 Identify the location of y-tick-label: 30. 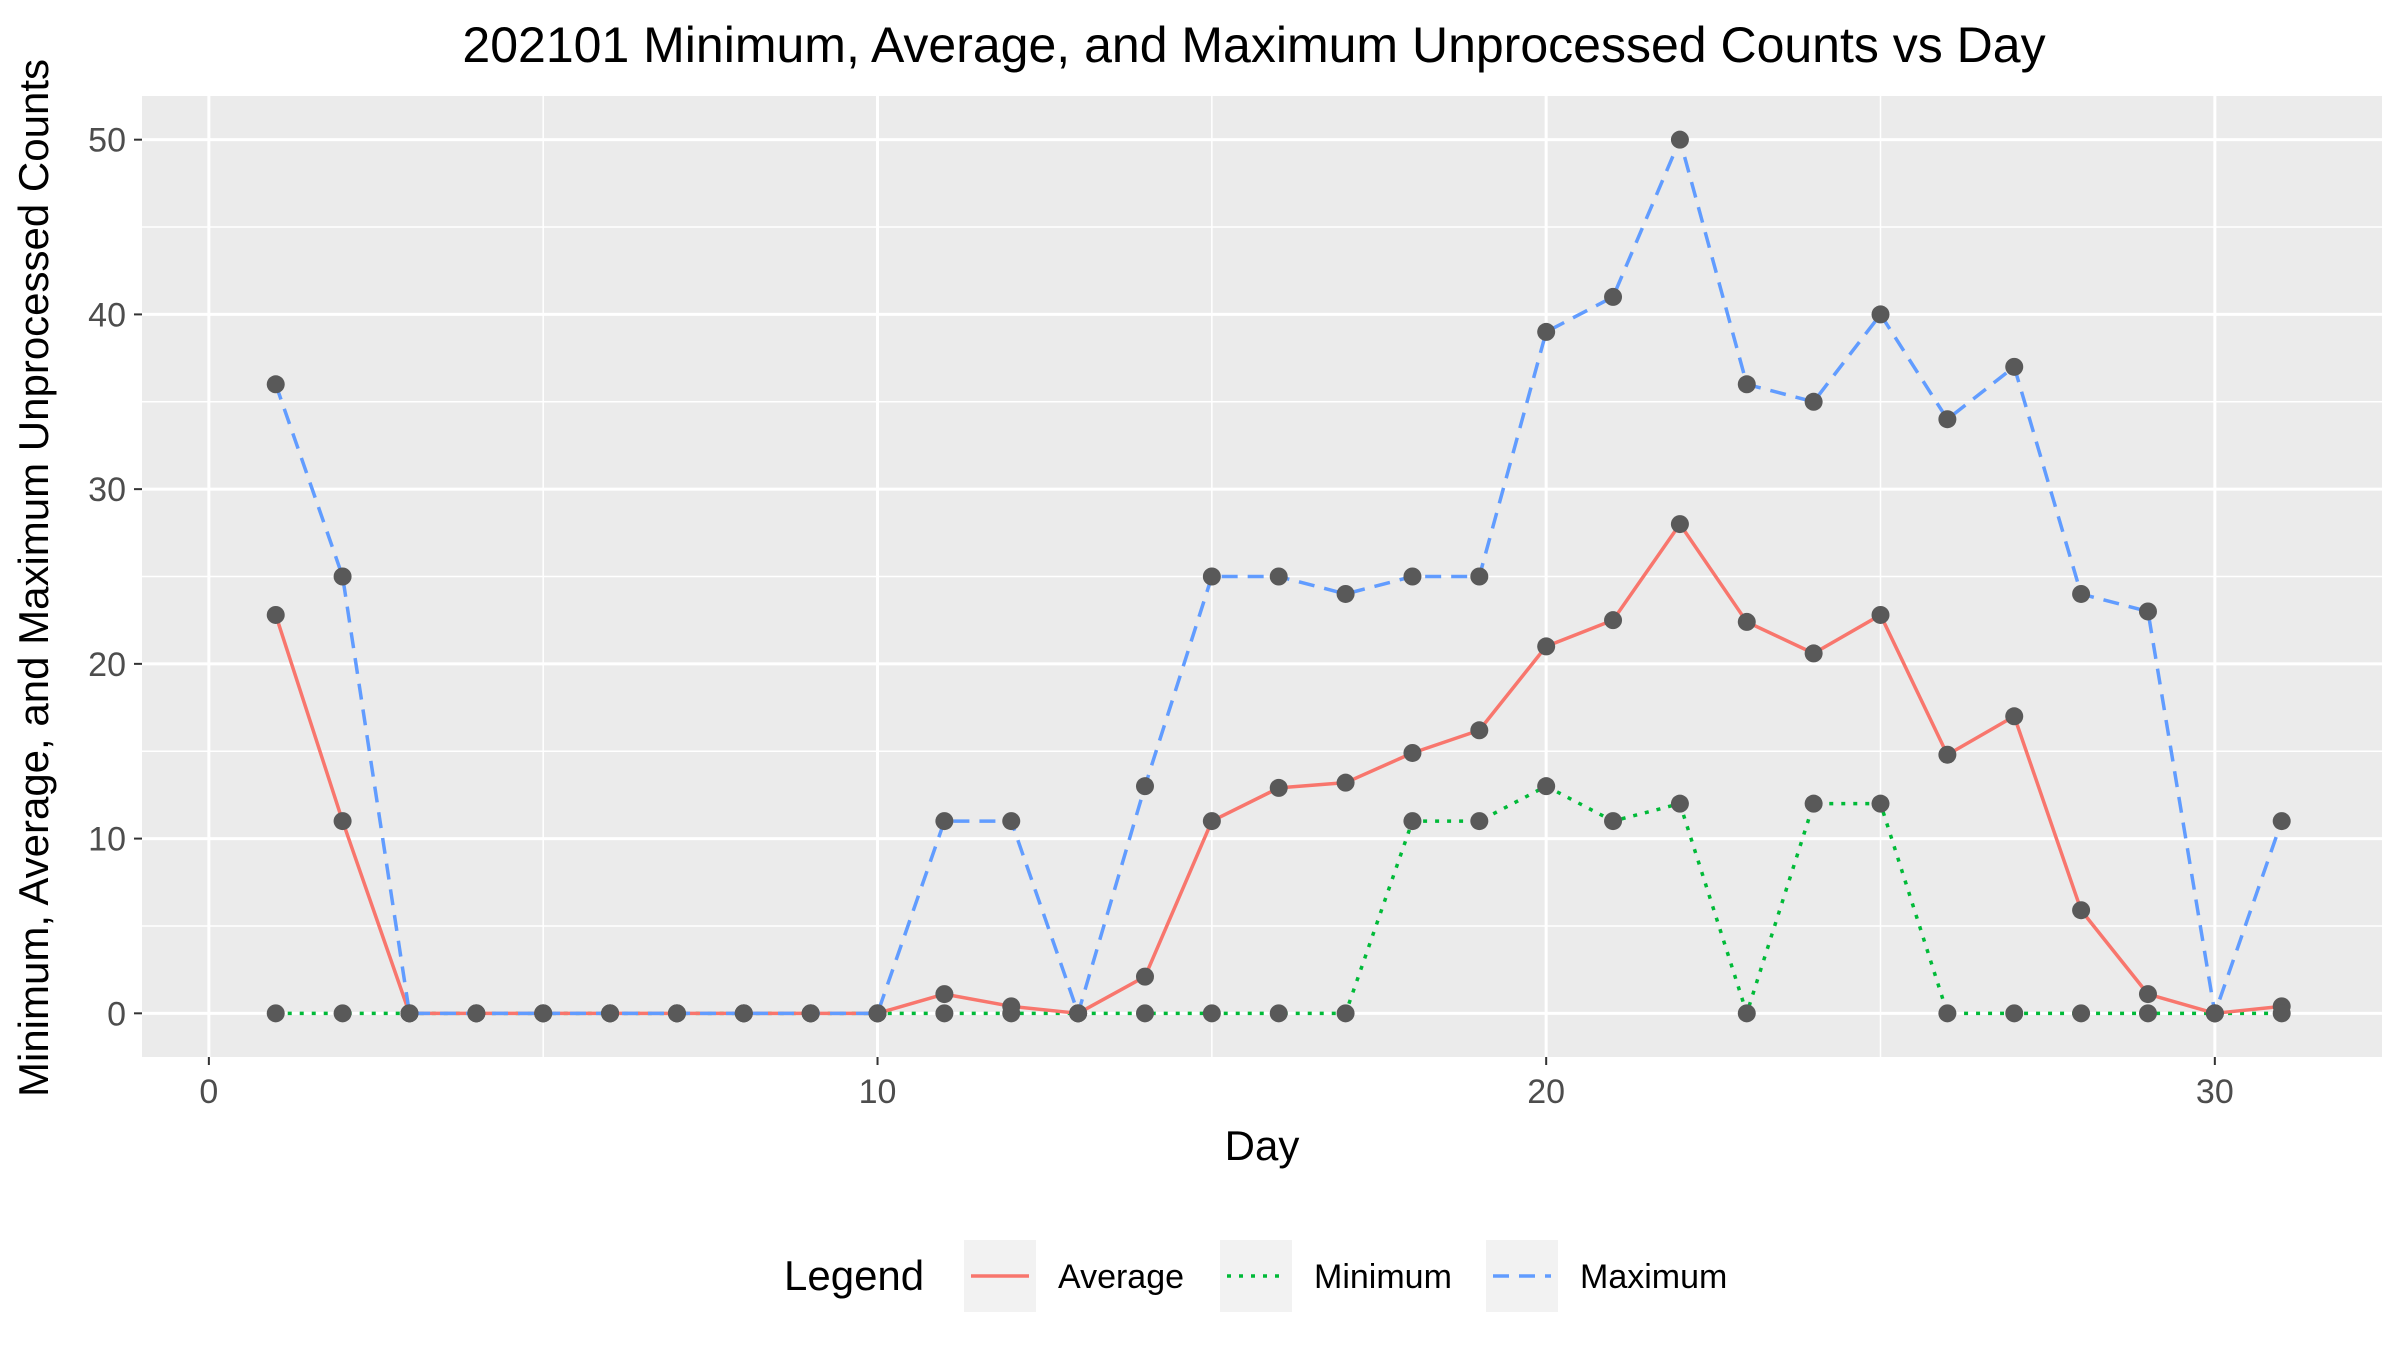
(107, 490).